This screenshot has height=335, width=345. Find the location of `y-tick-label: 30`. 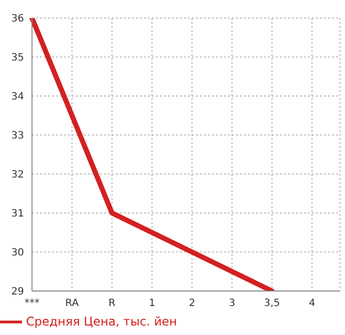

y-tick-label: 30 is located at coordinates (17, 253).